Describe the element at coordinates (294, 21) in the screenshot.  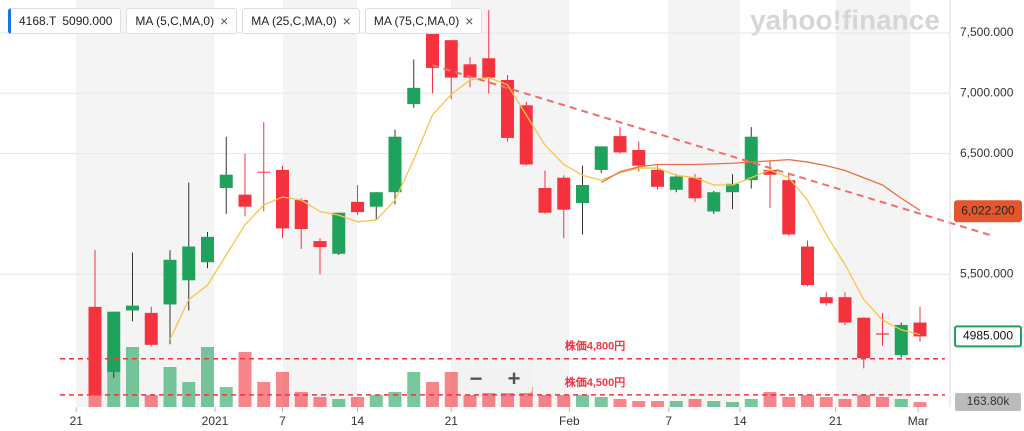
I see `legend-label: MA (25,C,MA,0)` at that location.